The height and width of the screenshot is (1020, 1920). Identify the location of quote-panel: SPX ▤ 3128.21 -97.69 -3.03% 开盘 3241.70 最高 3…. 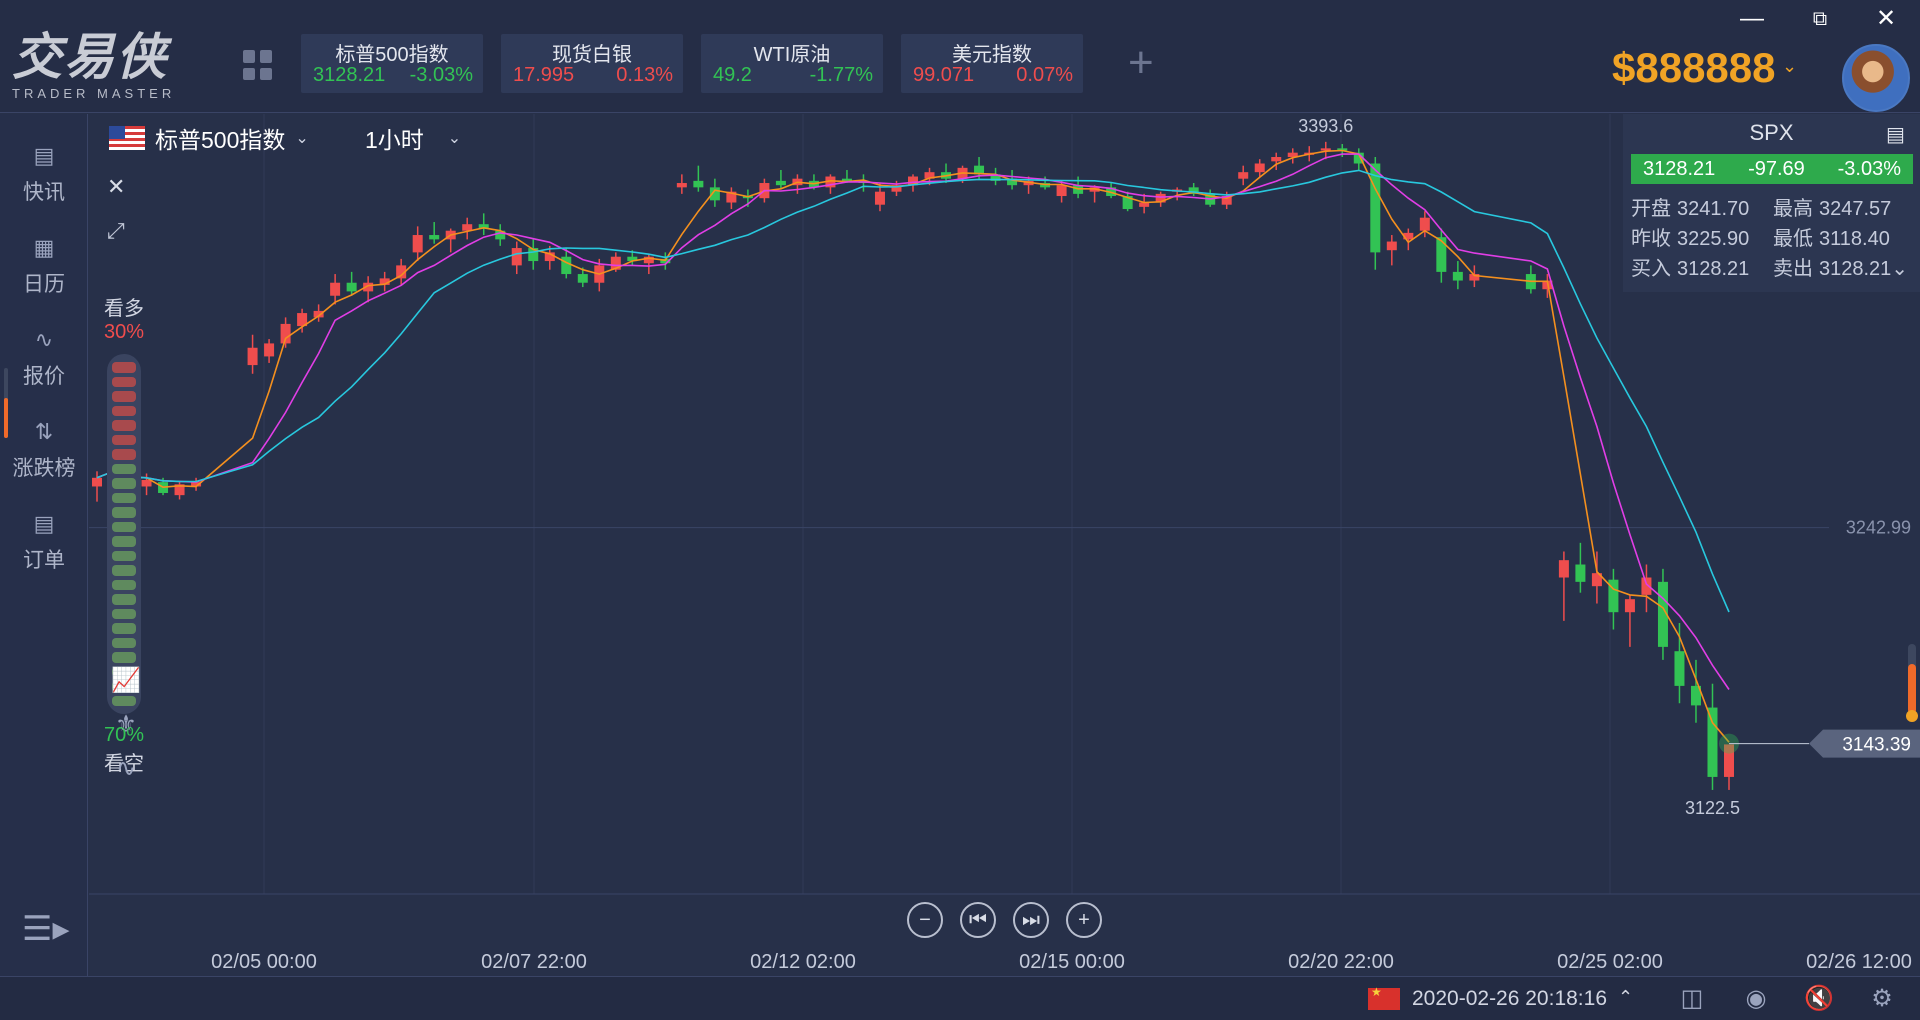
(1771, 203).